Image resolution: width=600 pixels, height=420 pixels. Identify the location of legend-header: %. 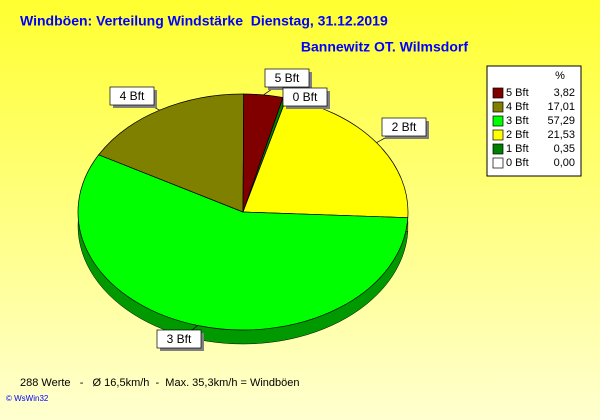
(560, 76).